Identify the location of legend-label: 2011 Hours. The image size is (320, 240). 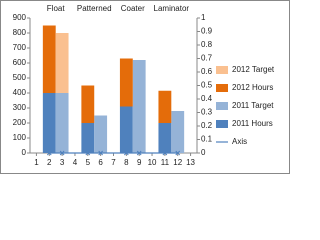
(252, 123).